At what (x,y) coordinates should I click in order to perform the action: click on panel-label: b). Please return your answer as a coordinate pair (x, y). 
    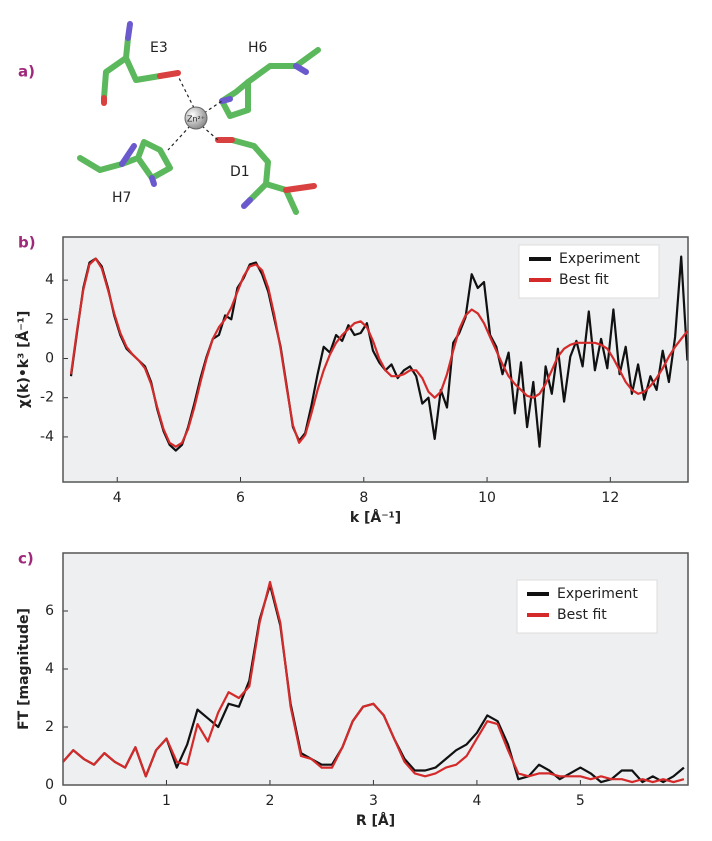
    Looking at the image, I should click on (27, 243).